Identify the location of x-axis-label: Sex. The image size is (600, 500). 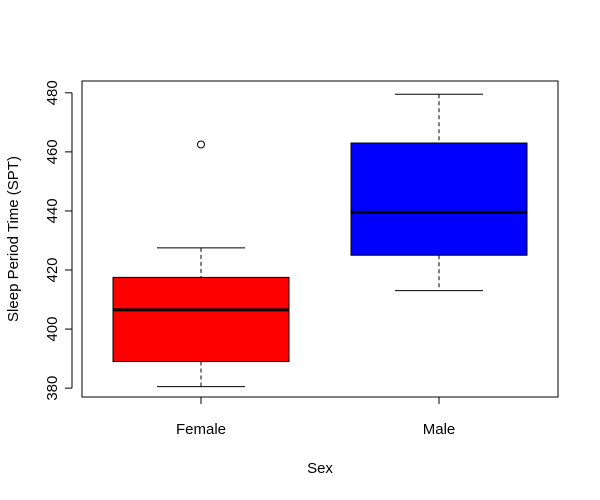
(320, 468).